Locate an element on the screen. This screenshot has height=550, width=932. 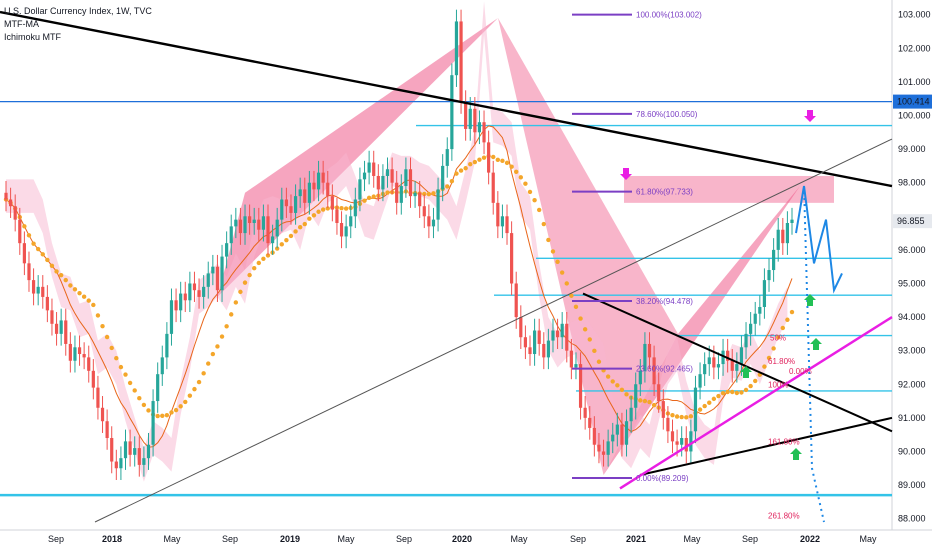
price-tick-label: 88.000 is located at coordinates (912, 519).